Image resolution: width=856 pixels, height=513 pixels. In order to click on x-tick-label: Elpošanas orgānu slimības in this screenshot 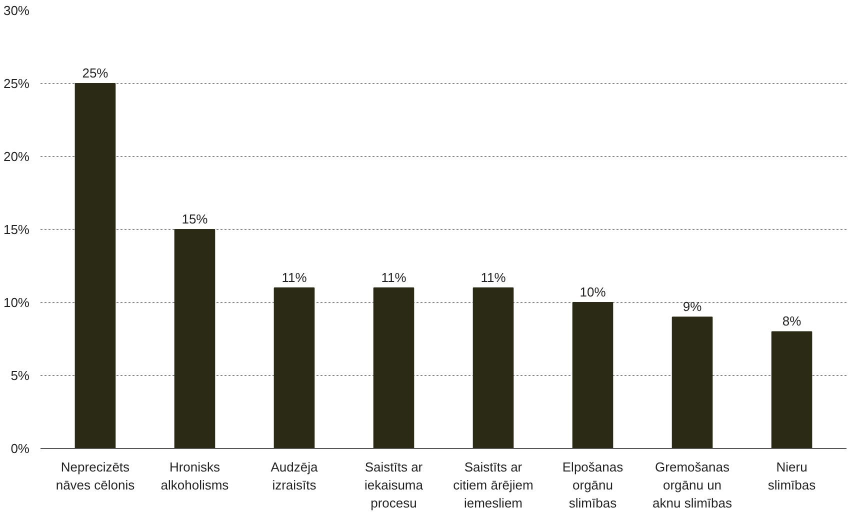, I will do `click(593, 485)`.